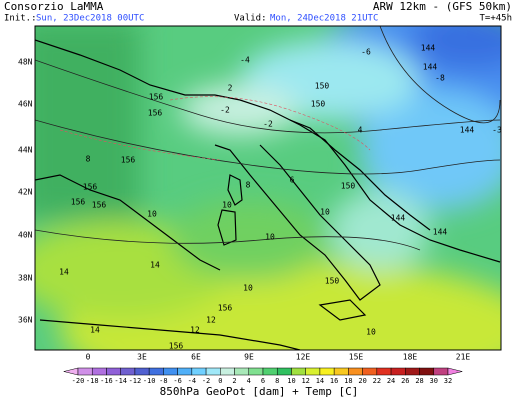  I want to click on contour-label: 6, so click(292, 180).